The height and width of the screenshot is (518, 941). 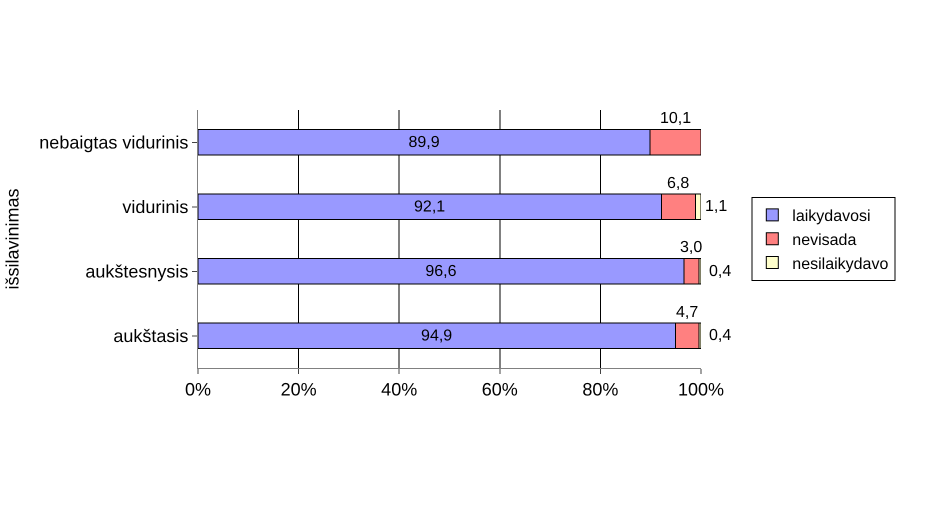 I want to click on y-tick-label: nebaigtas vidurinis, so click(x=113, y=142).